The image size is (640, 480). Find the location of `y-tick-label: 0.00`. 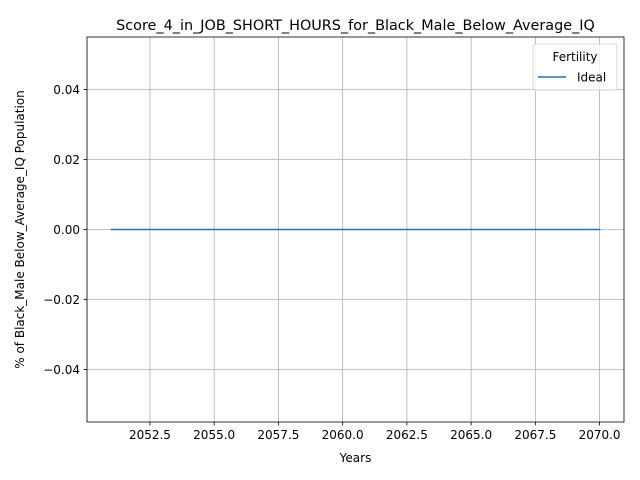

y-tick-label: 0.00 is located at coordinates (66, 230).